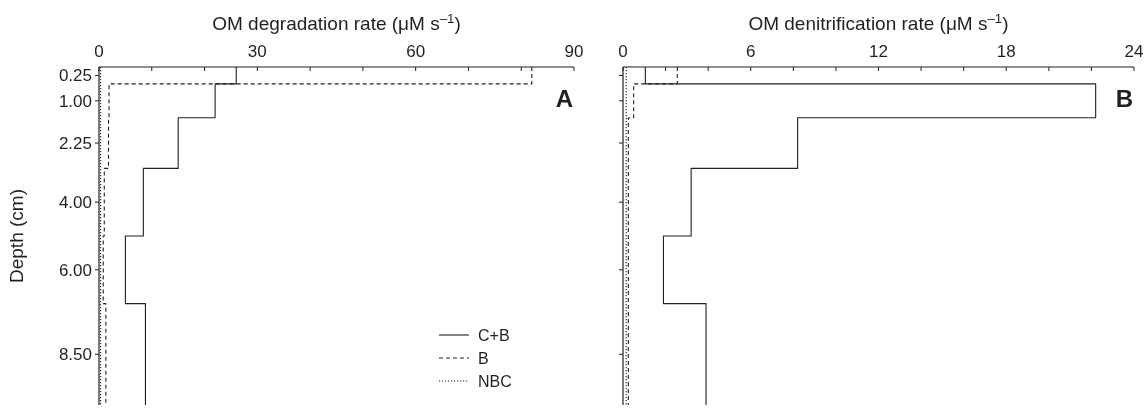 The image size is (1145, 413). I want to click on annotation: A, so click(564, 98).